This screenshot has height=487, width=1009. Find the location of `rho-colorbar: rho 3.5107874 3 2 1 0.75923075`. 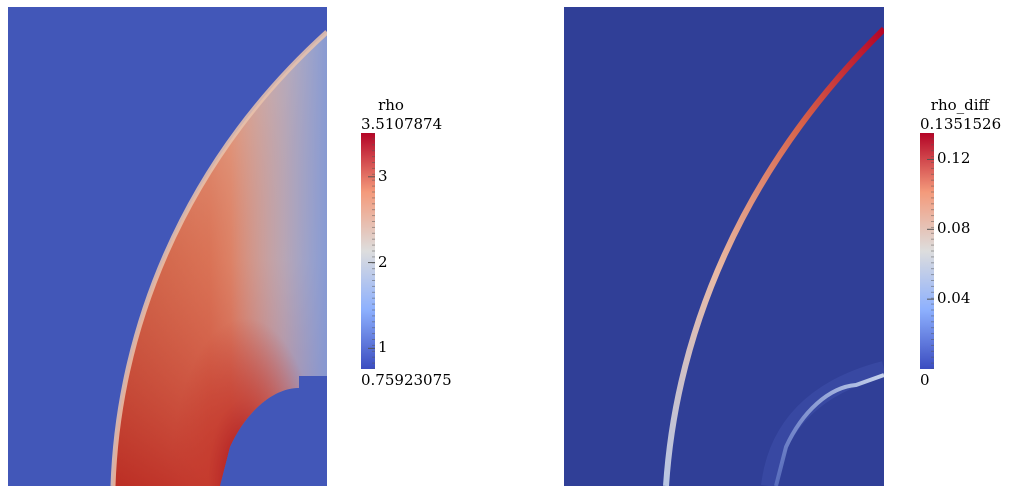

rho-colorbar: rho 3.5107874 3 2 1 0.75923075 is located at coordinates (416, 246).